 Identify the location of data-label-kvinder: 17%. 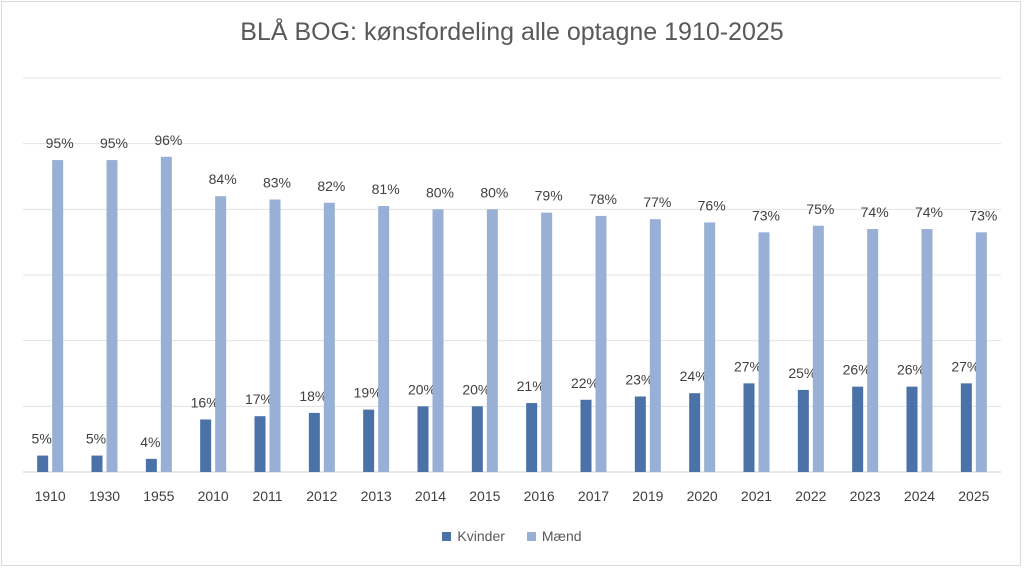
(259, 399).